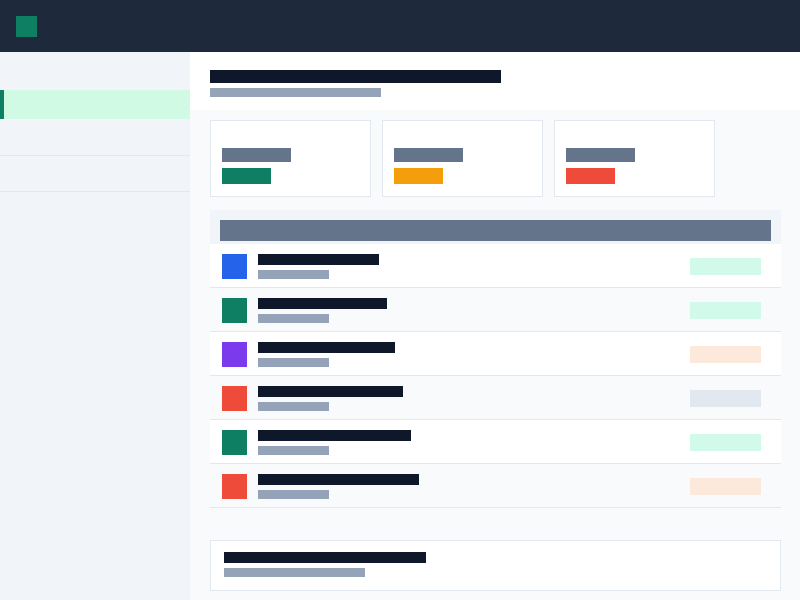 This screenshot has height=600, width=800. What do you see at coordinates (355, 76) in the screenshot?
I see `page-title-placeholder` at bounding box center [355, 76].